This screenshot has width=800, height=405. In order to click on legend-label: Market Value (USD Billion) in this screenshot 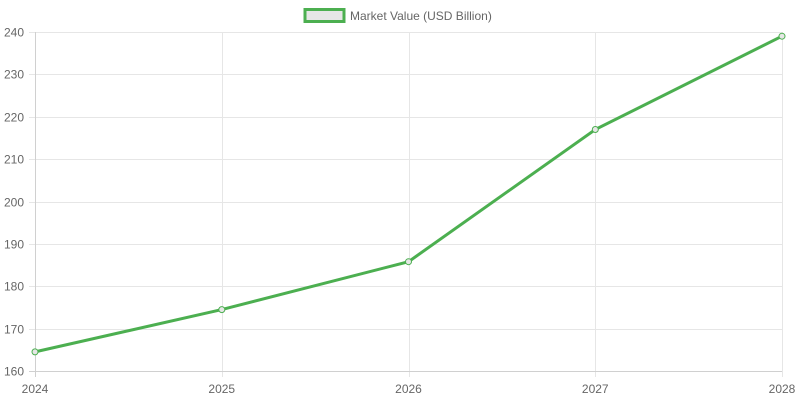, I will do `click(421, 16)`.